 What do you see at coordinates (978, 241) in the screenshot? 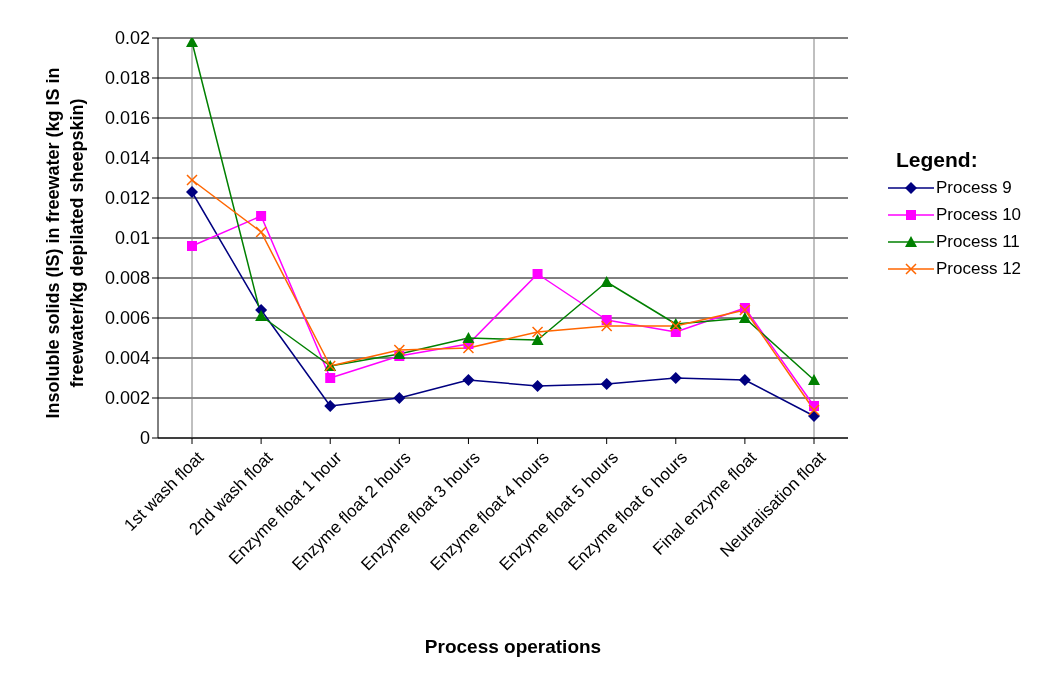
I see `legend-label: Process 11` at bounding box center [978, 241].